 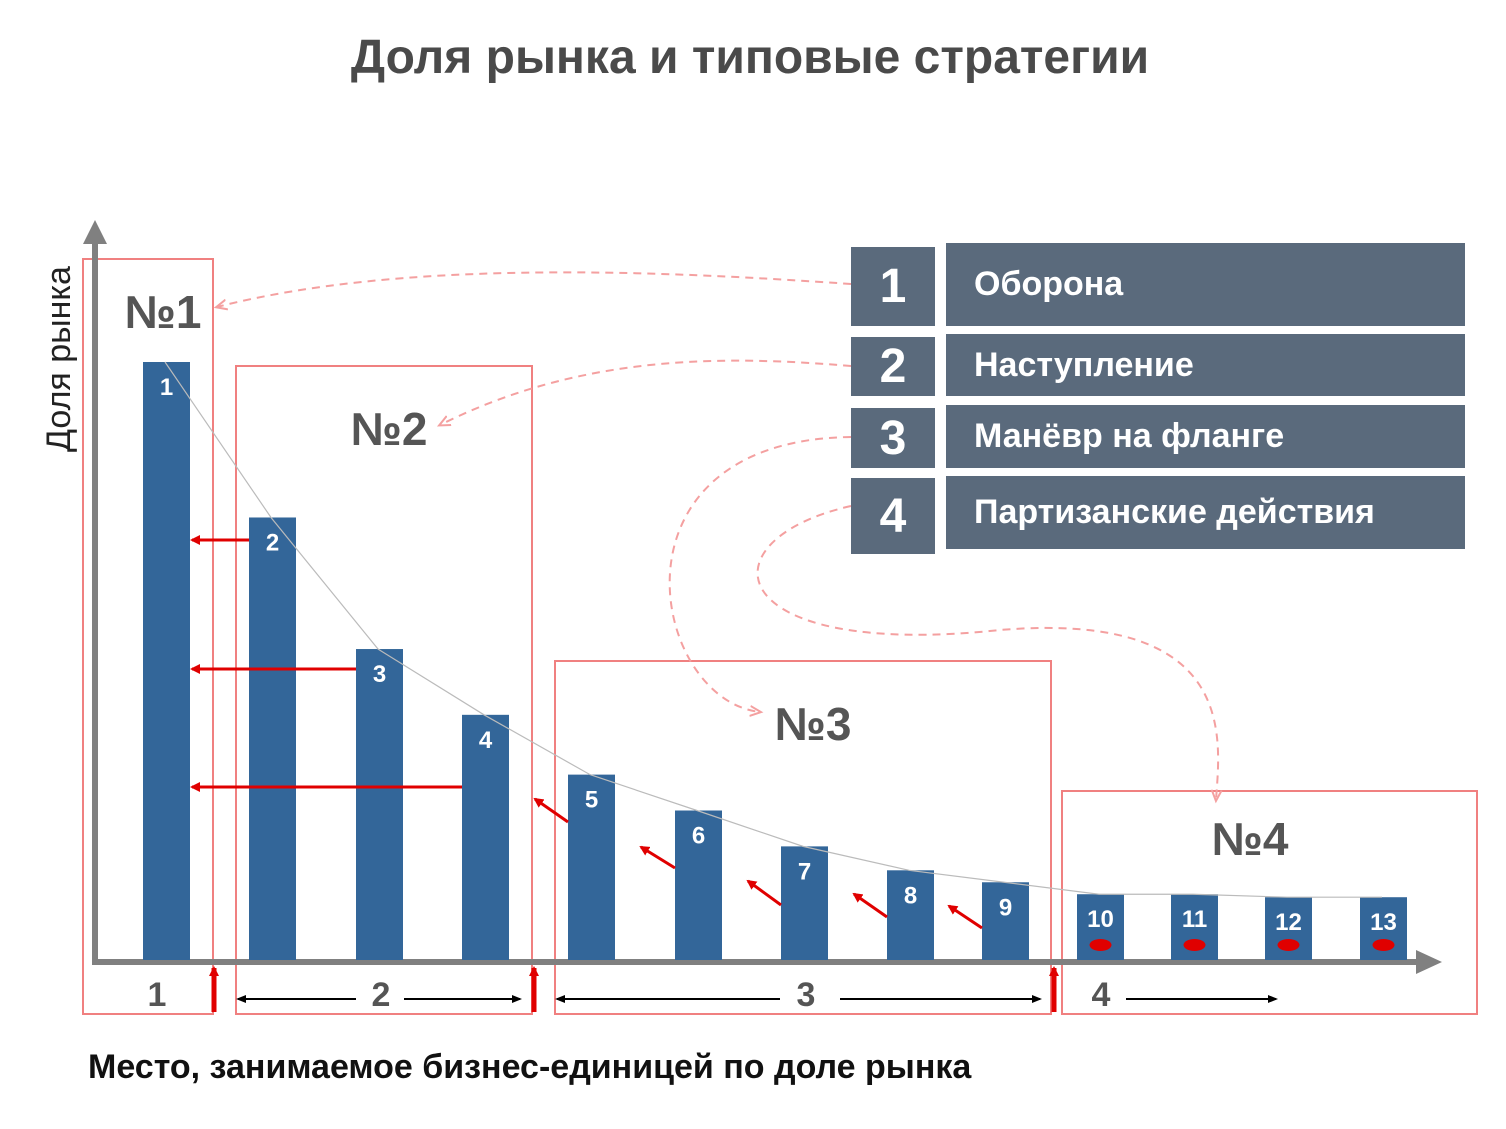 I want to click on bar-label-10: 10, so click(x=1100, y=919).